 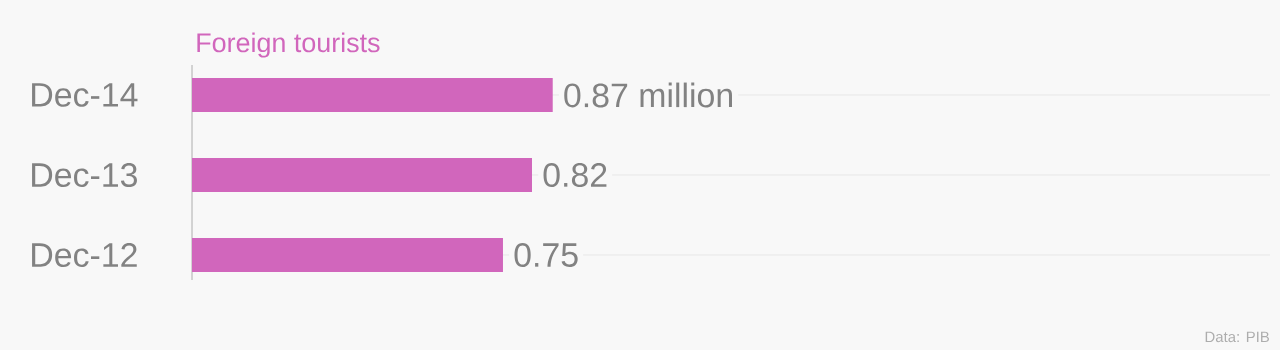 What do you see at coordinates (84, 255) in the screenshot?
I see `y-tick-label: Dec-12` at bounding box center [84, 255].